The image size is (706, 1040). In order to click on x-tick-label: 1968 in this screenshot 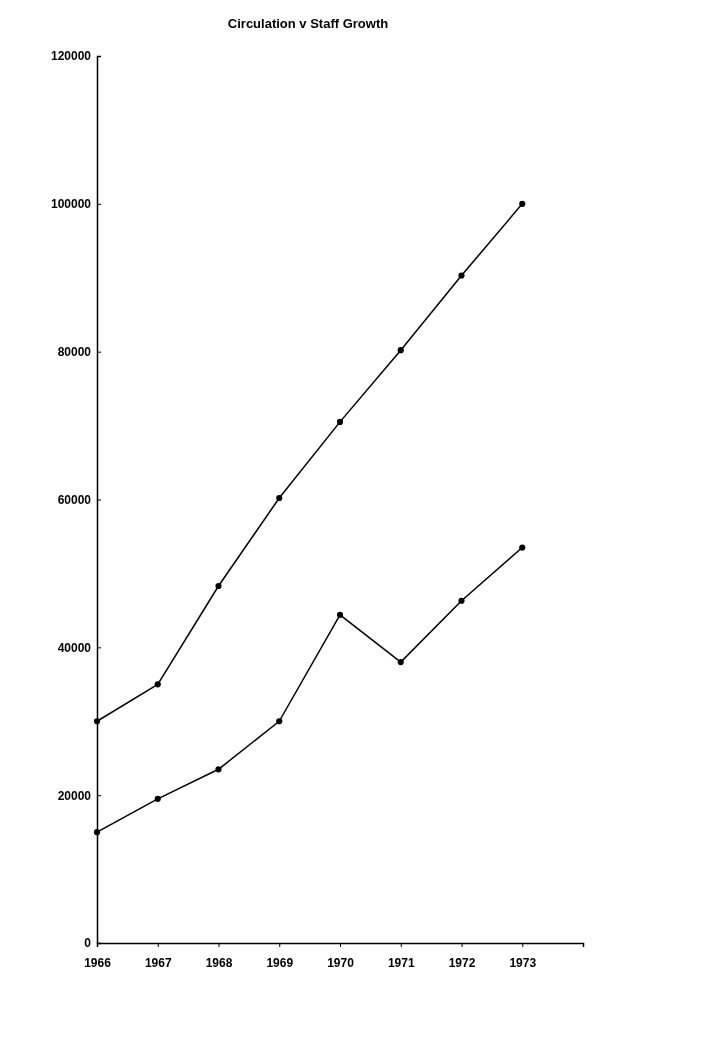, I will do `click(219, 962)`.